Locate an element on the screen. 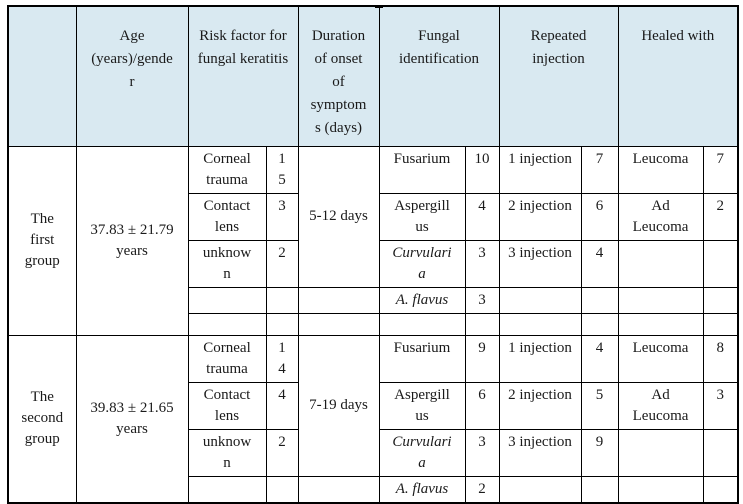 The image size is (743, 504). risk-factor-count: 15 is located at coordinates (282, 169).